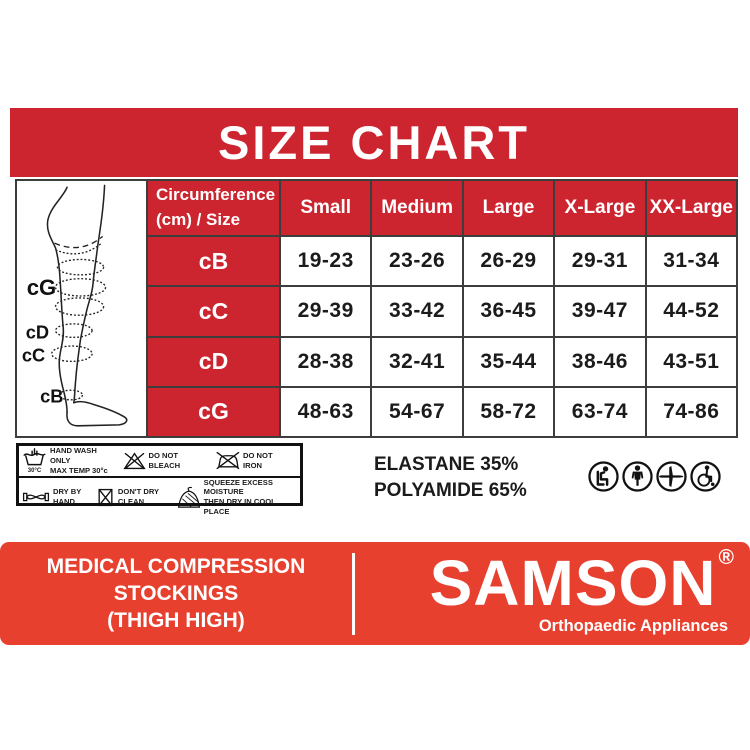  What do you see at coordinates (213, 361) in the screenshot?
I see `row-label-cd: cD` at bounding box center [213, 361].